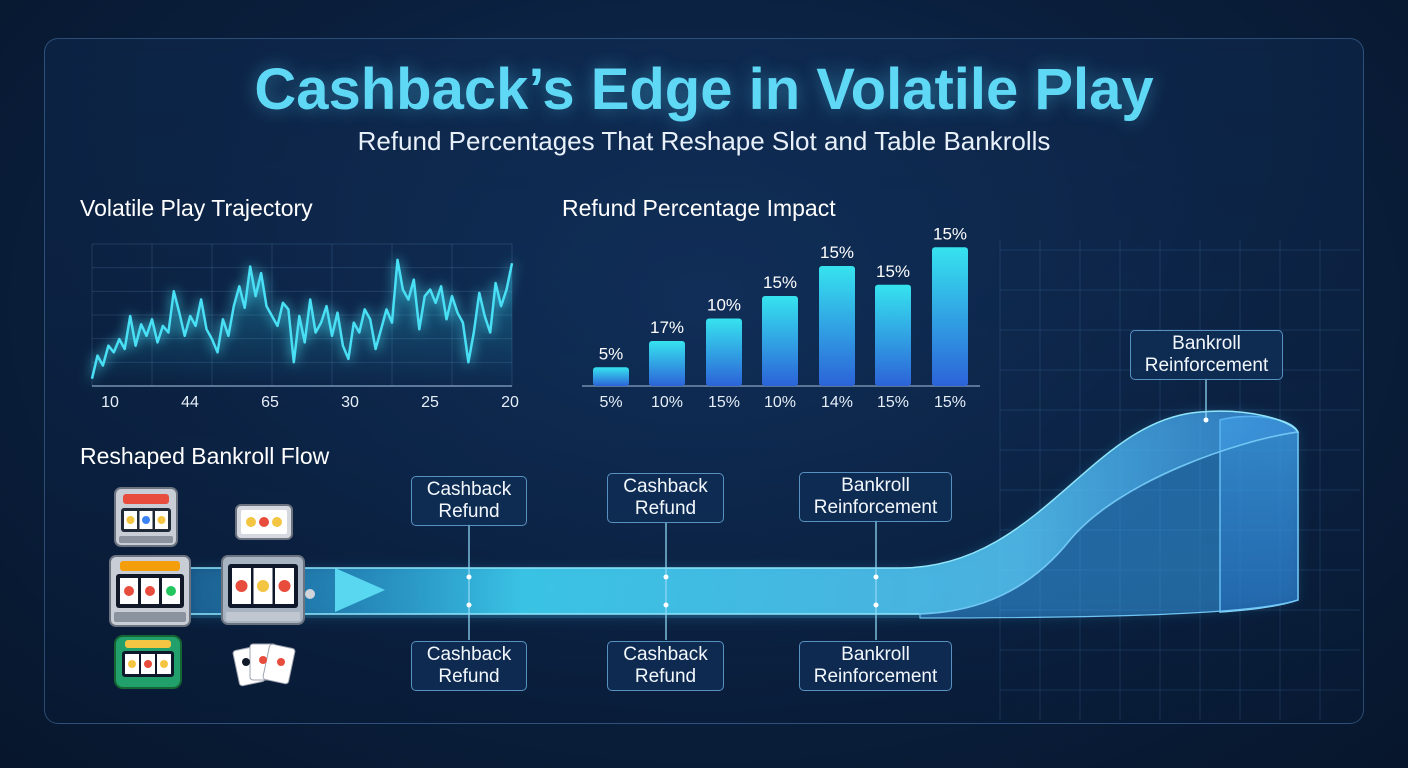  I want to click on bar-category-label: 5%, so click(610, 402).